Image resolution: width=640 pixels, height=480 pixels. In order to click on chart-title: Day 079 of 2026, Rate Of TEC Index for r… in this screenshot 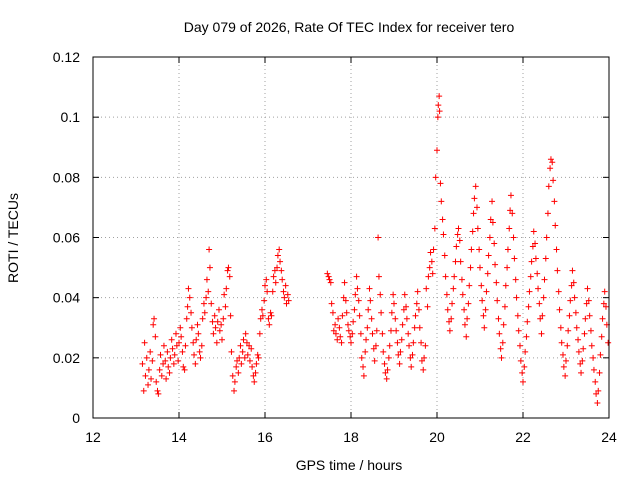, I will do `click(349, 27)`.